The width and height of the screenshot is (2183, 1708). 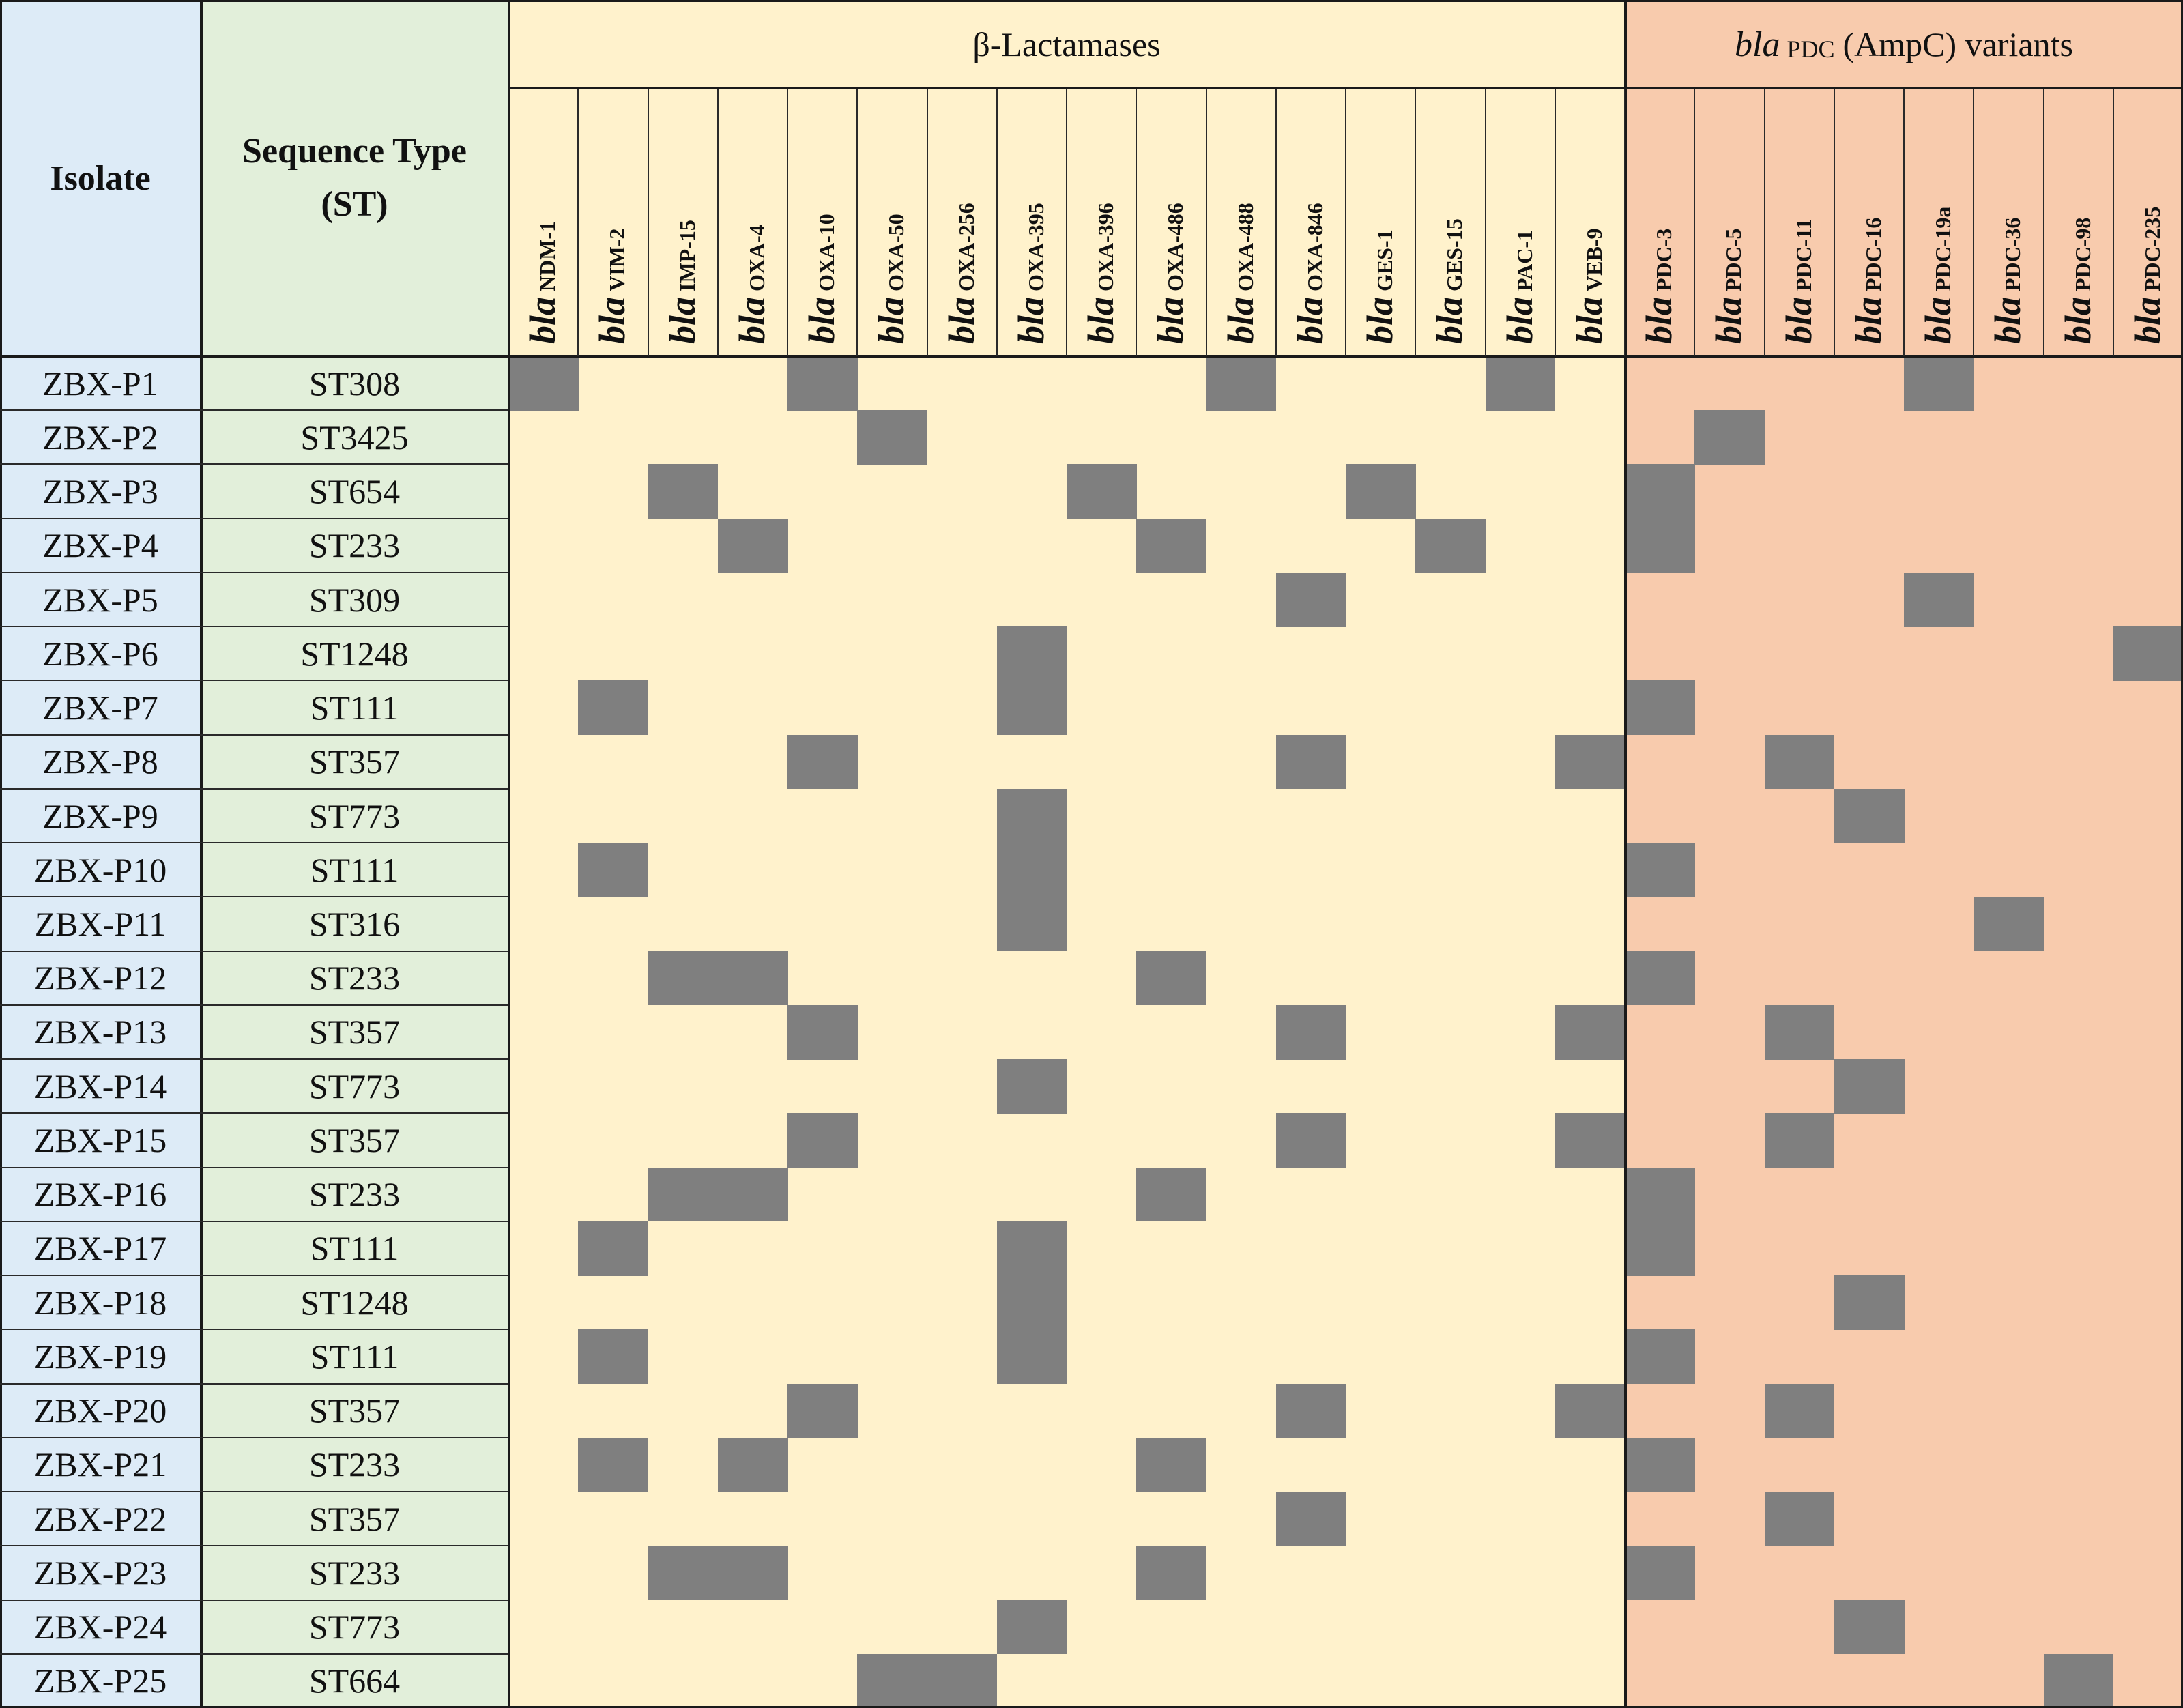 I want to click on group-header-text: β-Lactamases, so click(x=1066, y=44).